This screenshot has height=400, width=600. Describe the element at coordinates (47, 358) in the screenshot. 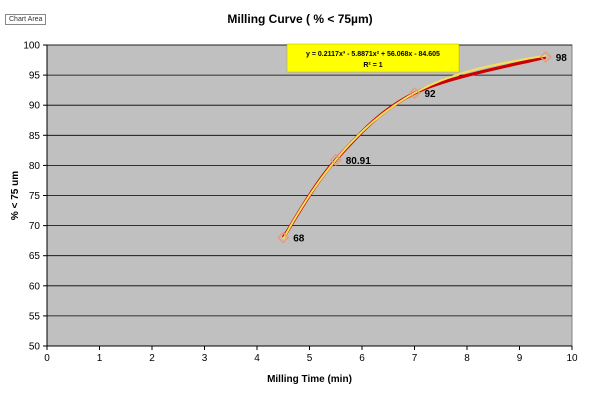

I see `x-tick-label: 0` at that location.